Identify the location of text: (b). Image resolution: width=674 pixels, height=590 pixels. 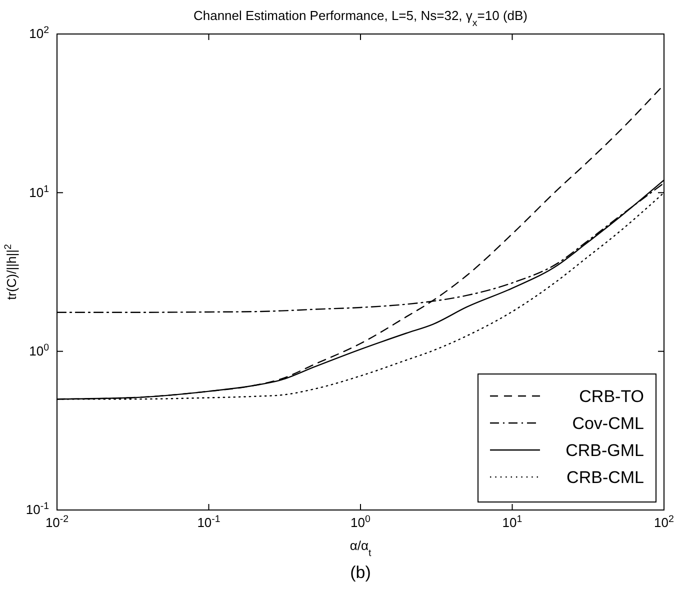
(360, 572).